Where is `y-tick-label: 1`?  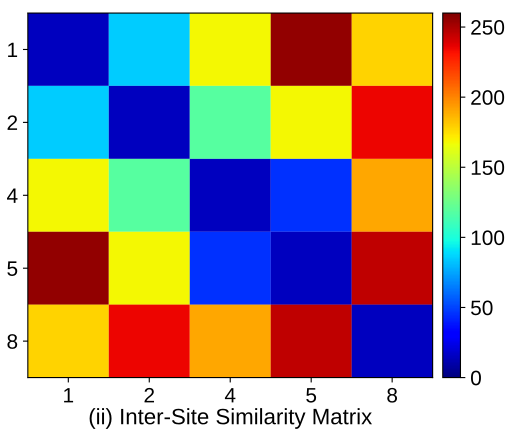
y-tick-label: 1 is located at coordinates (13, 50).